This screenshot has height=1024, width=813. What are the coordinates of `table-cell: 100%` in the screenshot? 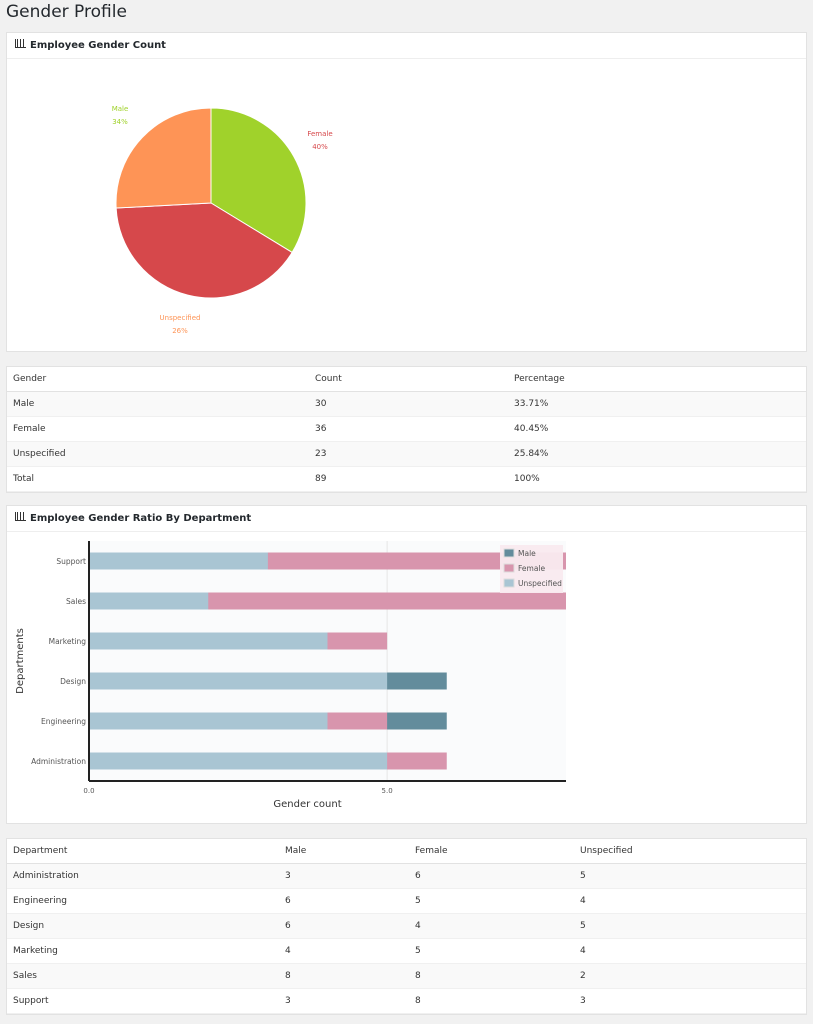 It's located at (657, 479).